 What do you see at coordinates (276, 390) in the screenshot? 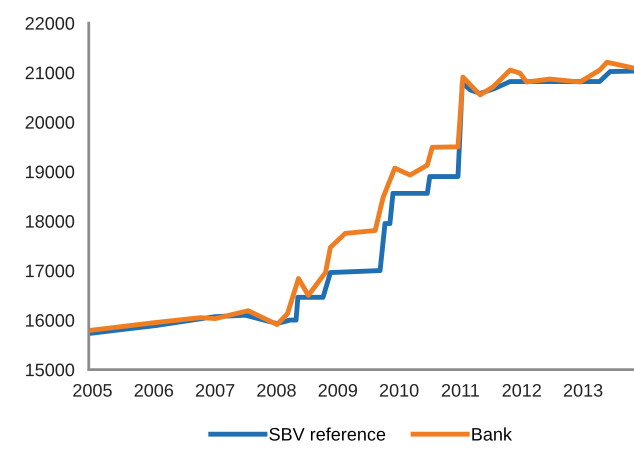
I see `x-tick-label: 2008` at bounding box center [276, 390].